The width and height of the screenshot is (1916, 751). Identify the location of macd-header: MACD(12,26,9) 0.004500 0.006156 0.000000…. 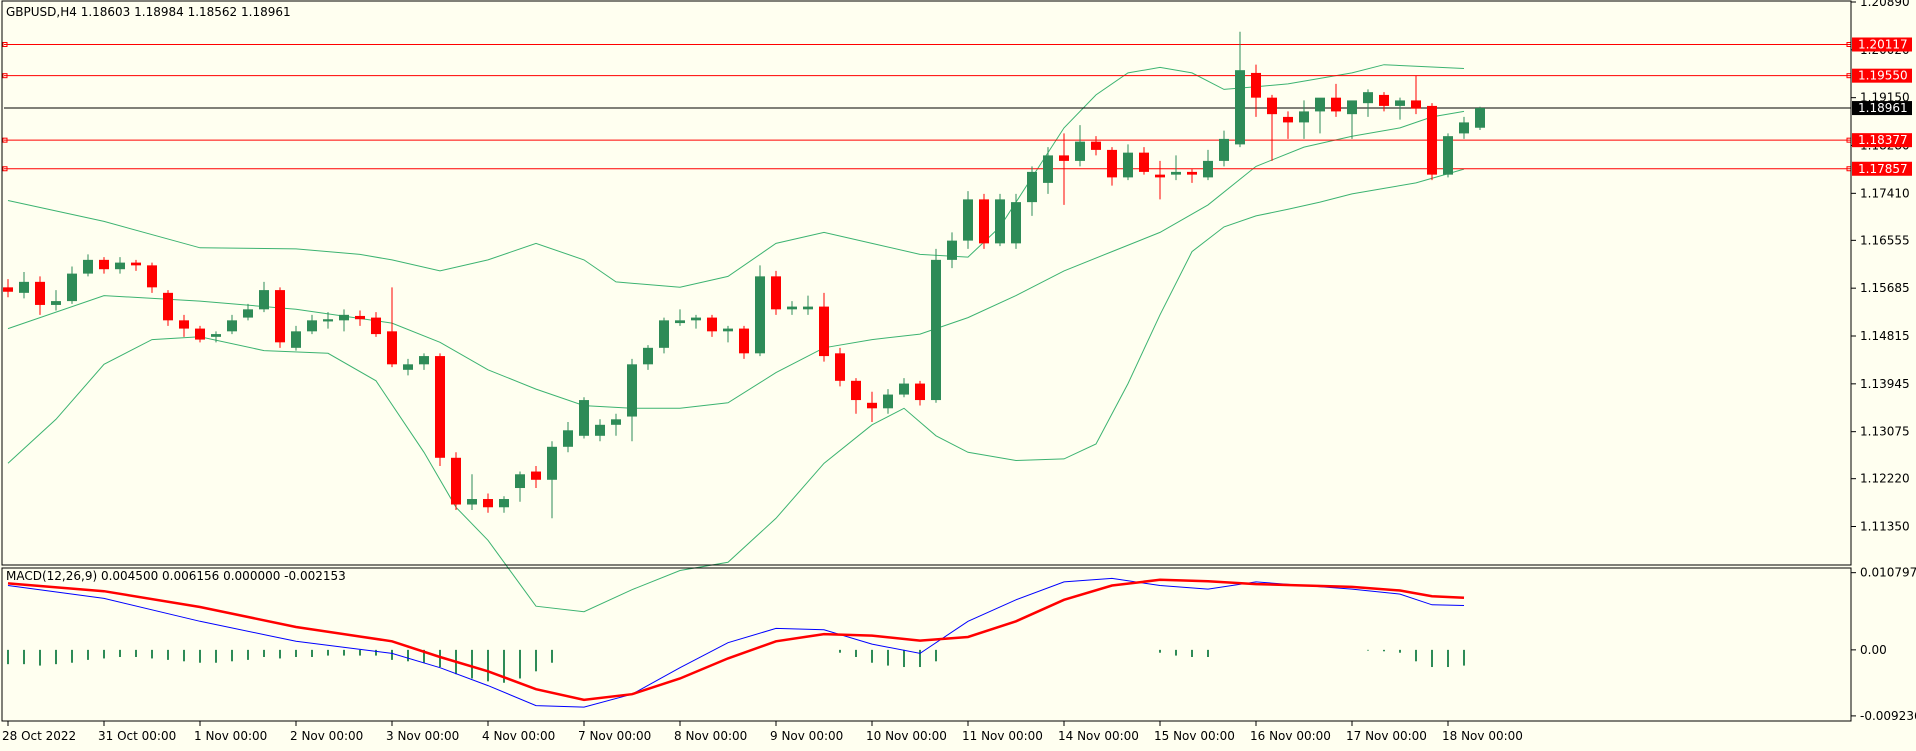
(176, 576).